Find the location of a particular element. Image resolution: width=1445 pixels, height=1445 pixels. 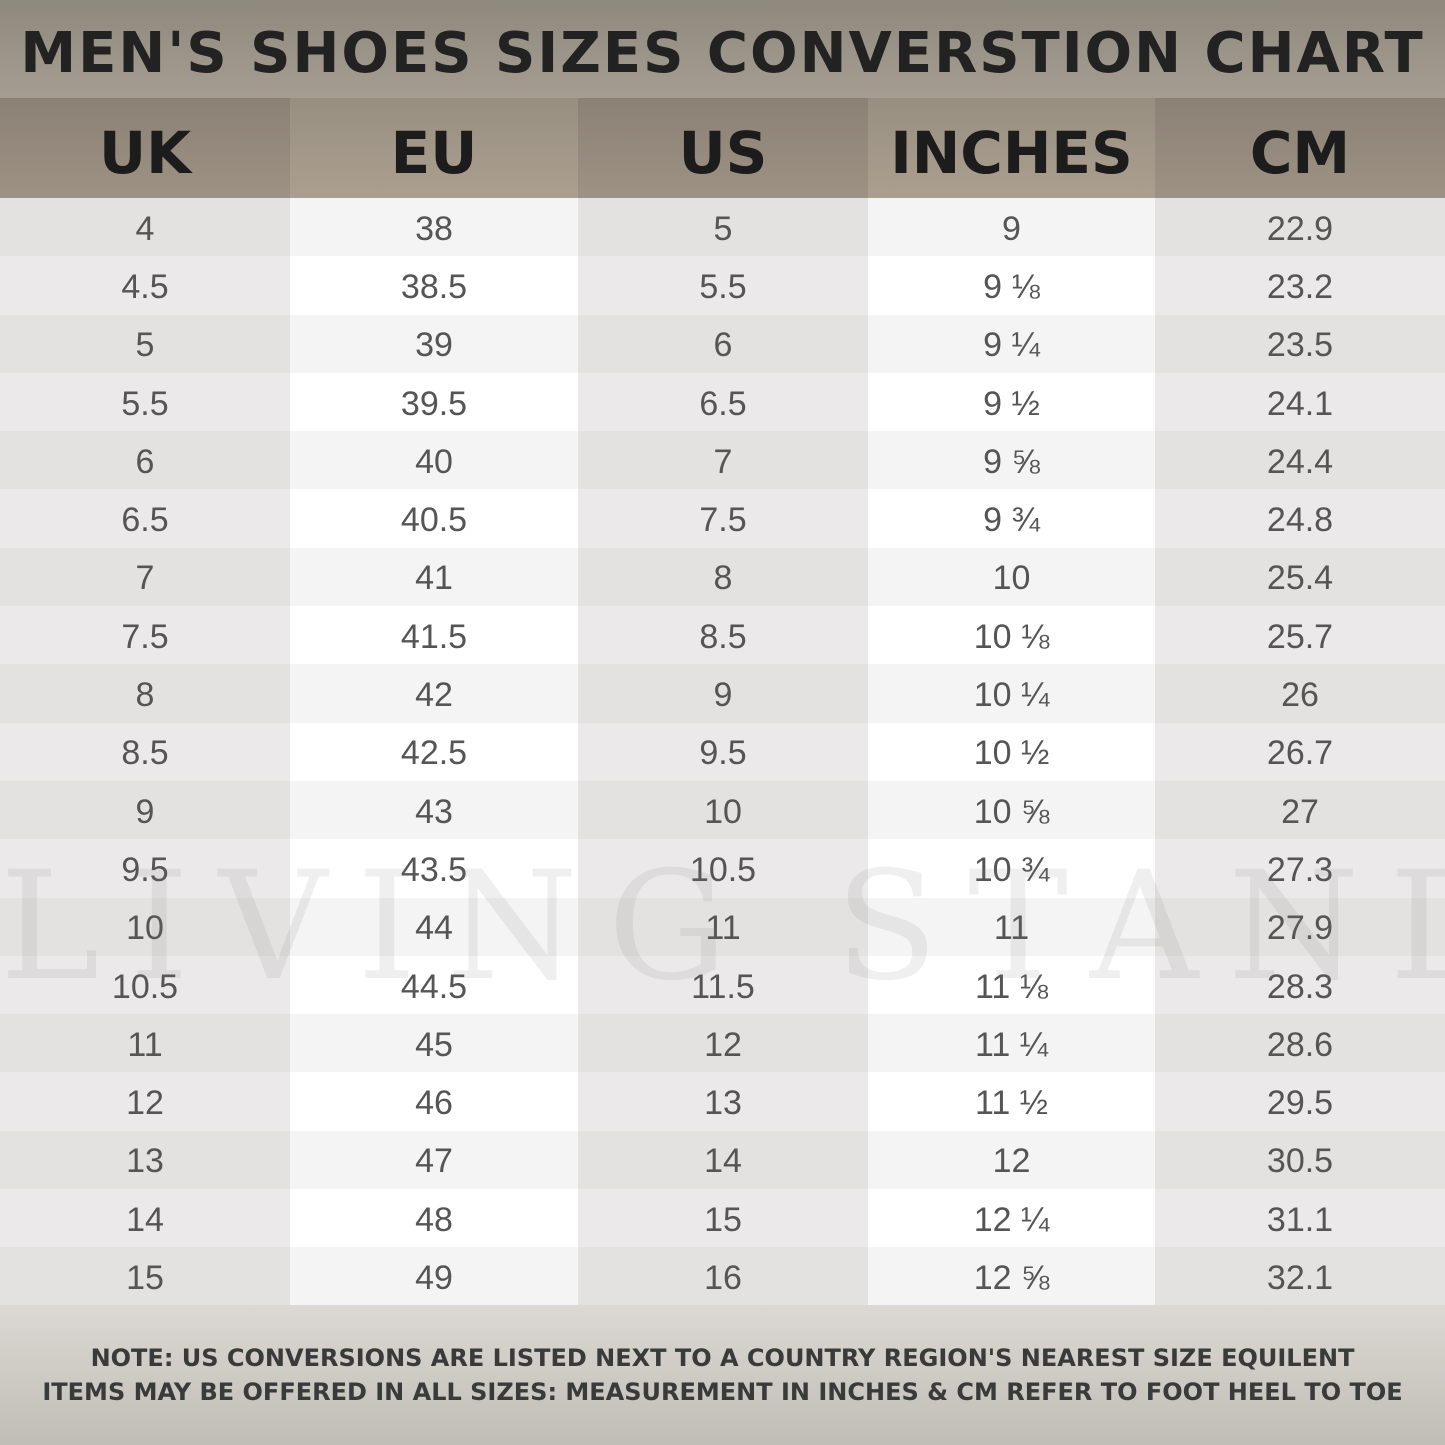

cell-inches: 11 is located at coordinates (1011, 926).